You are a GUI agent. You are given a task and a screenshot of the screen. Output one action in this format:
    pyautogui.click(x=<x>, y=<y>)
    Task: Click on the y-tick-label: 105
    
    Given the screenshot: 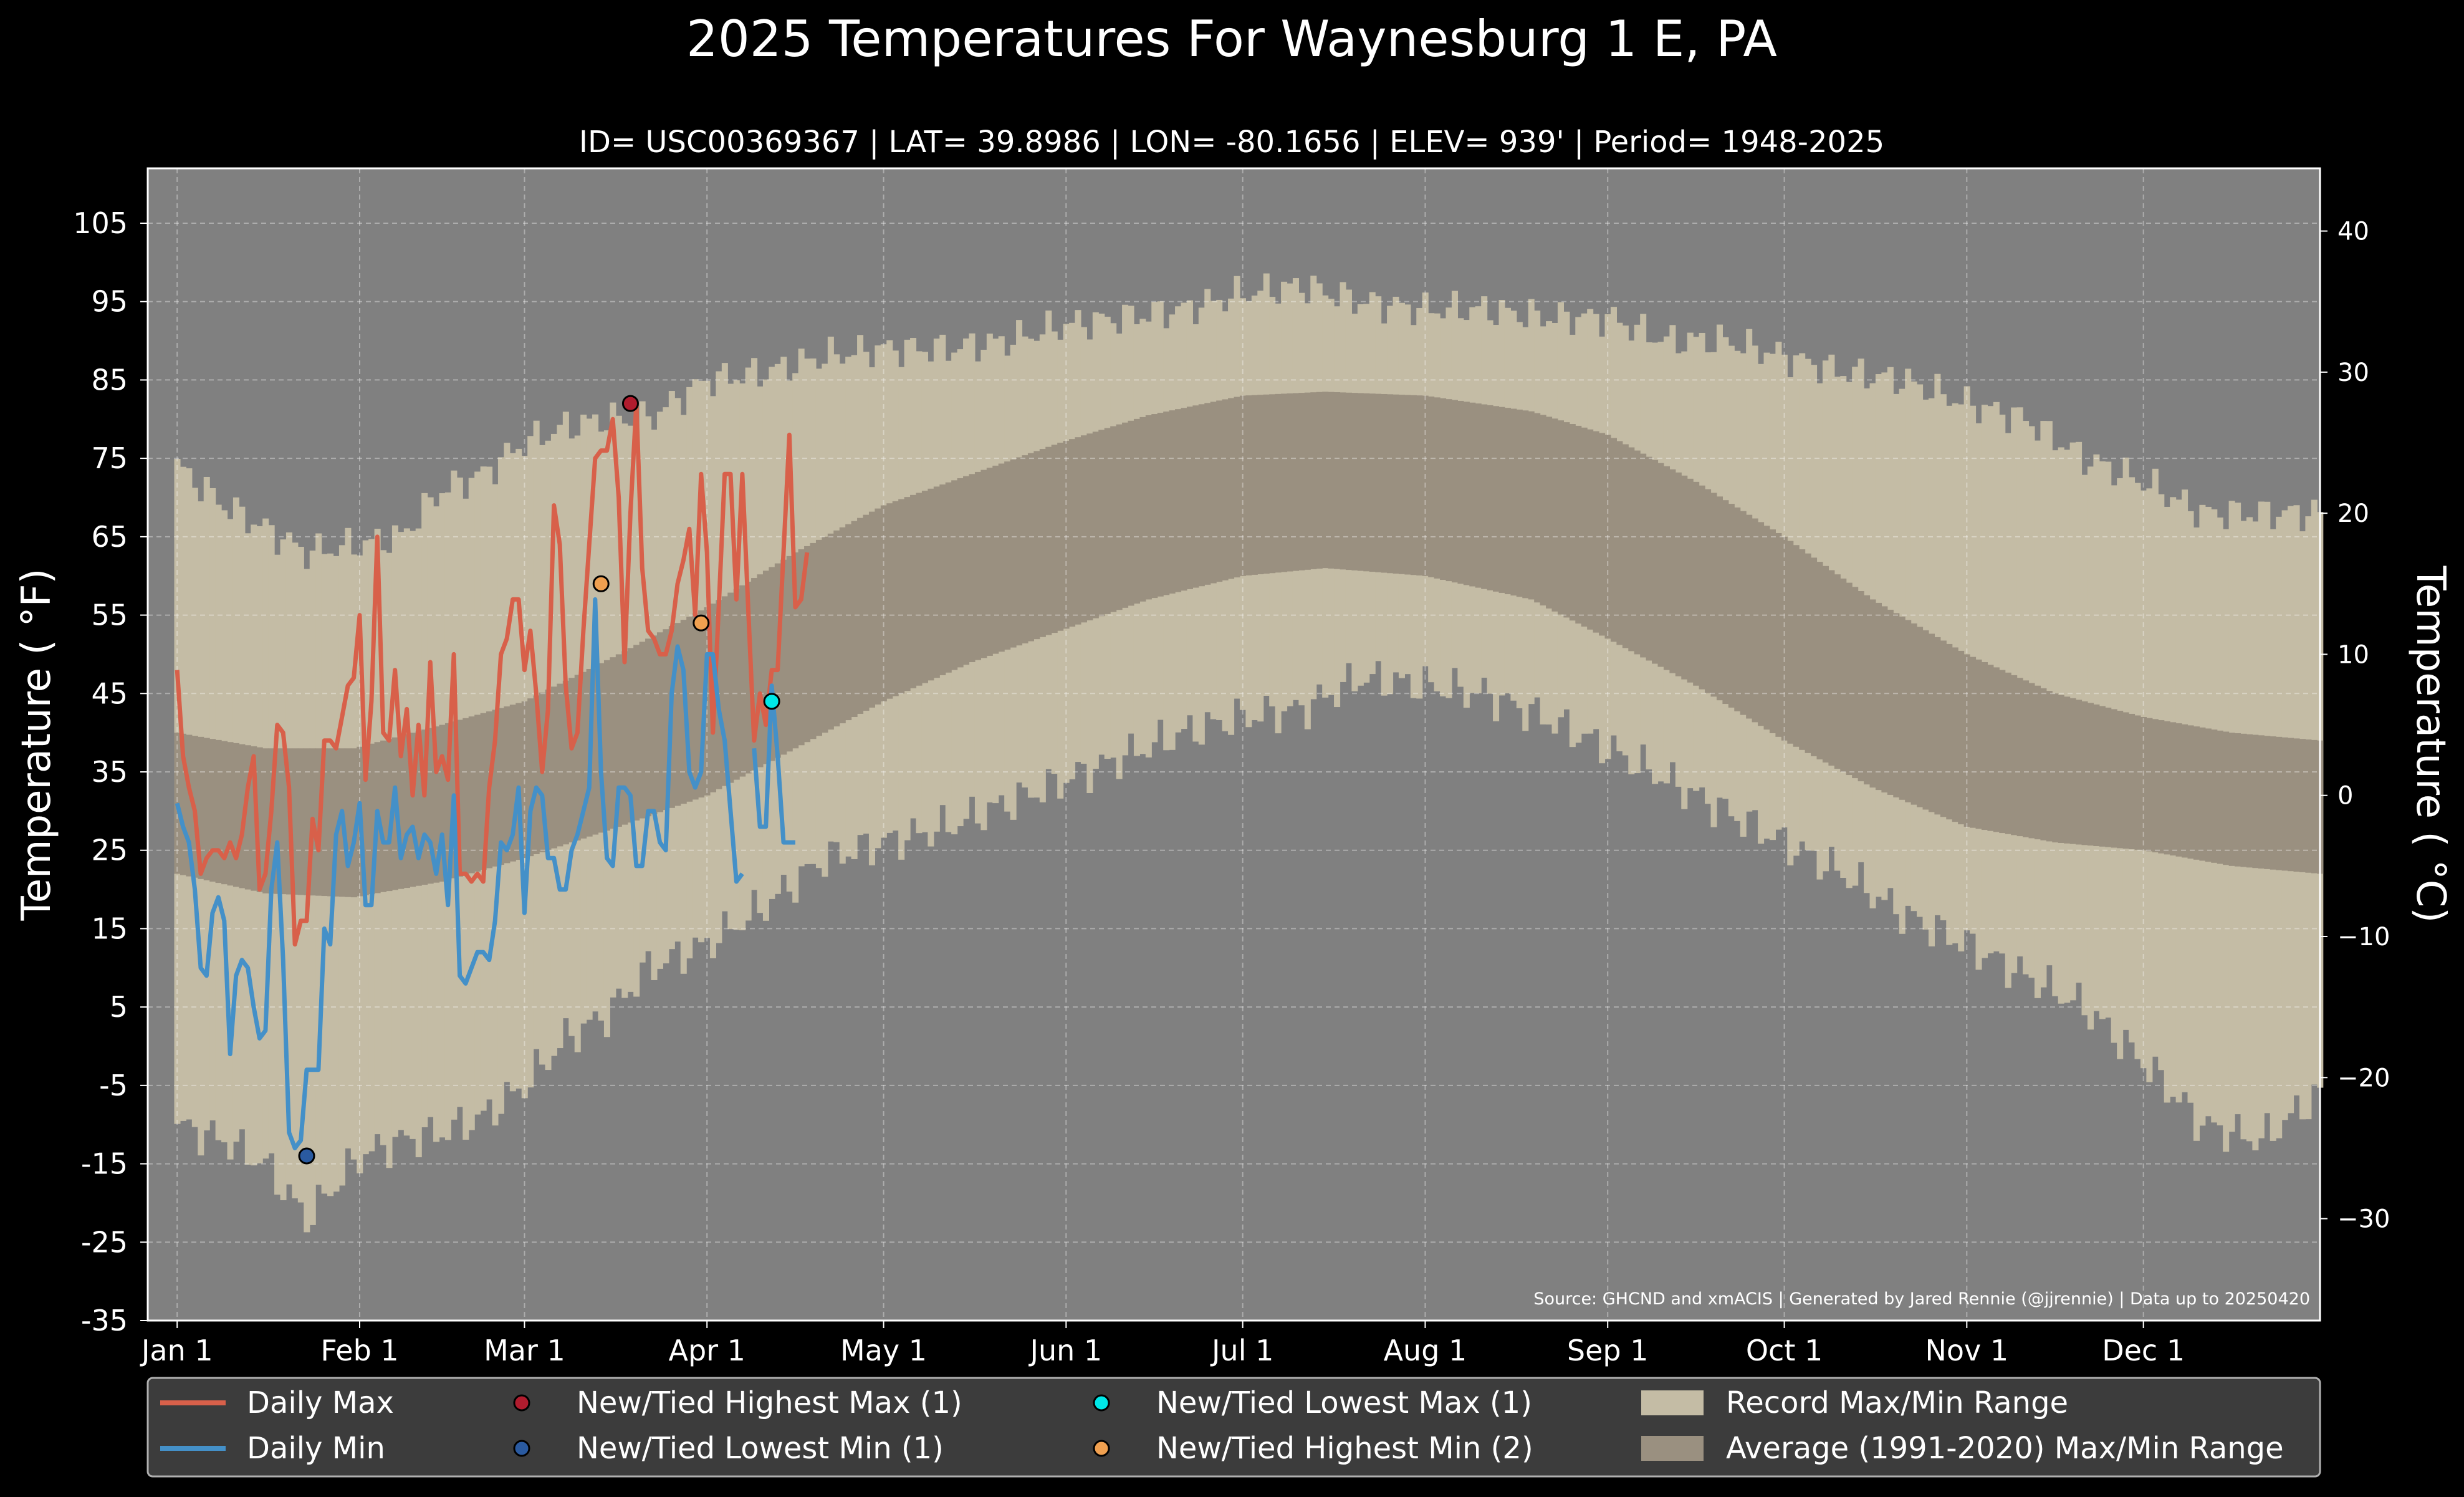 What is the action you would take?
    pyautogui.click(x=100, y=223)
    